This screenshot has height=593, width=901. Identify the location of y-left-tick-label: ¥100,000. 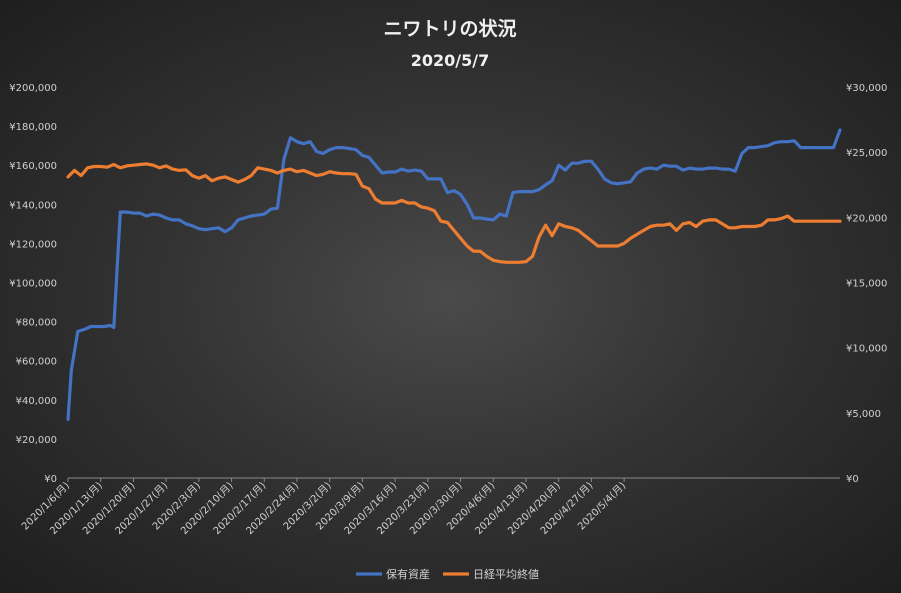
(33, 284).